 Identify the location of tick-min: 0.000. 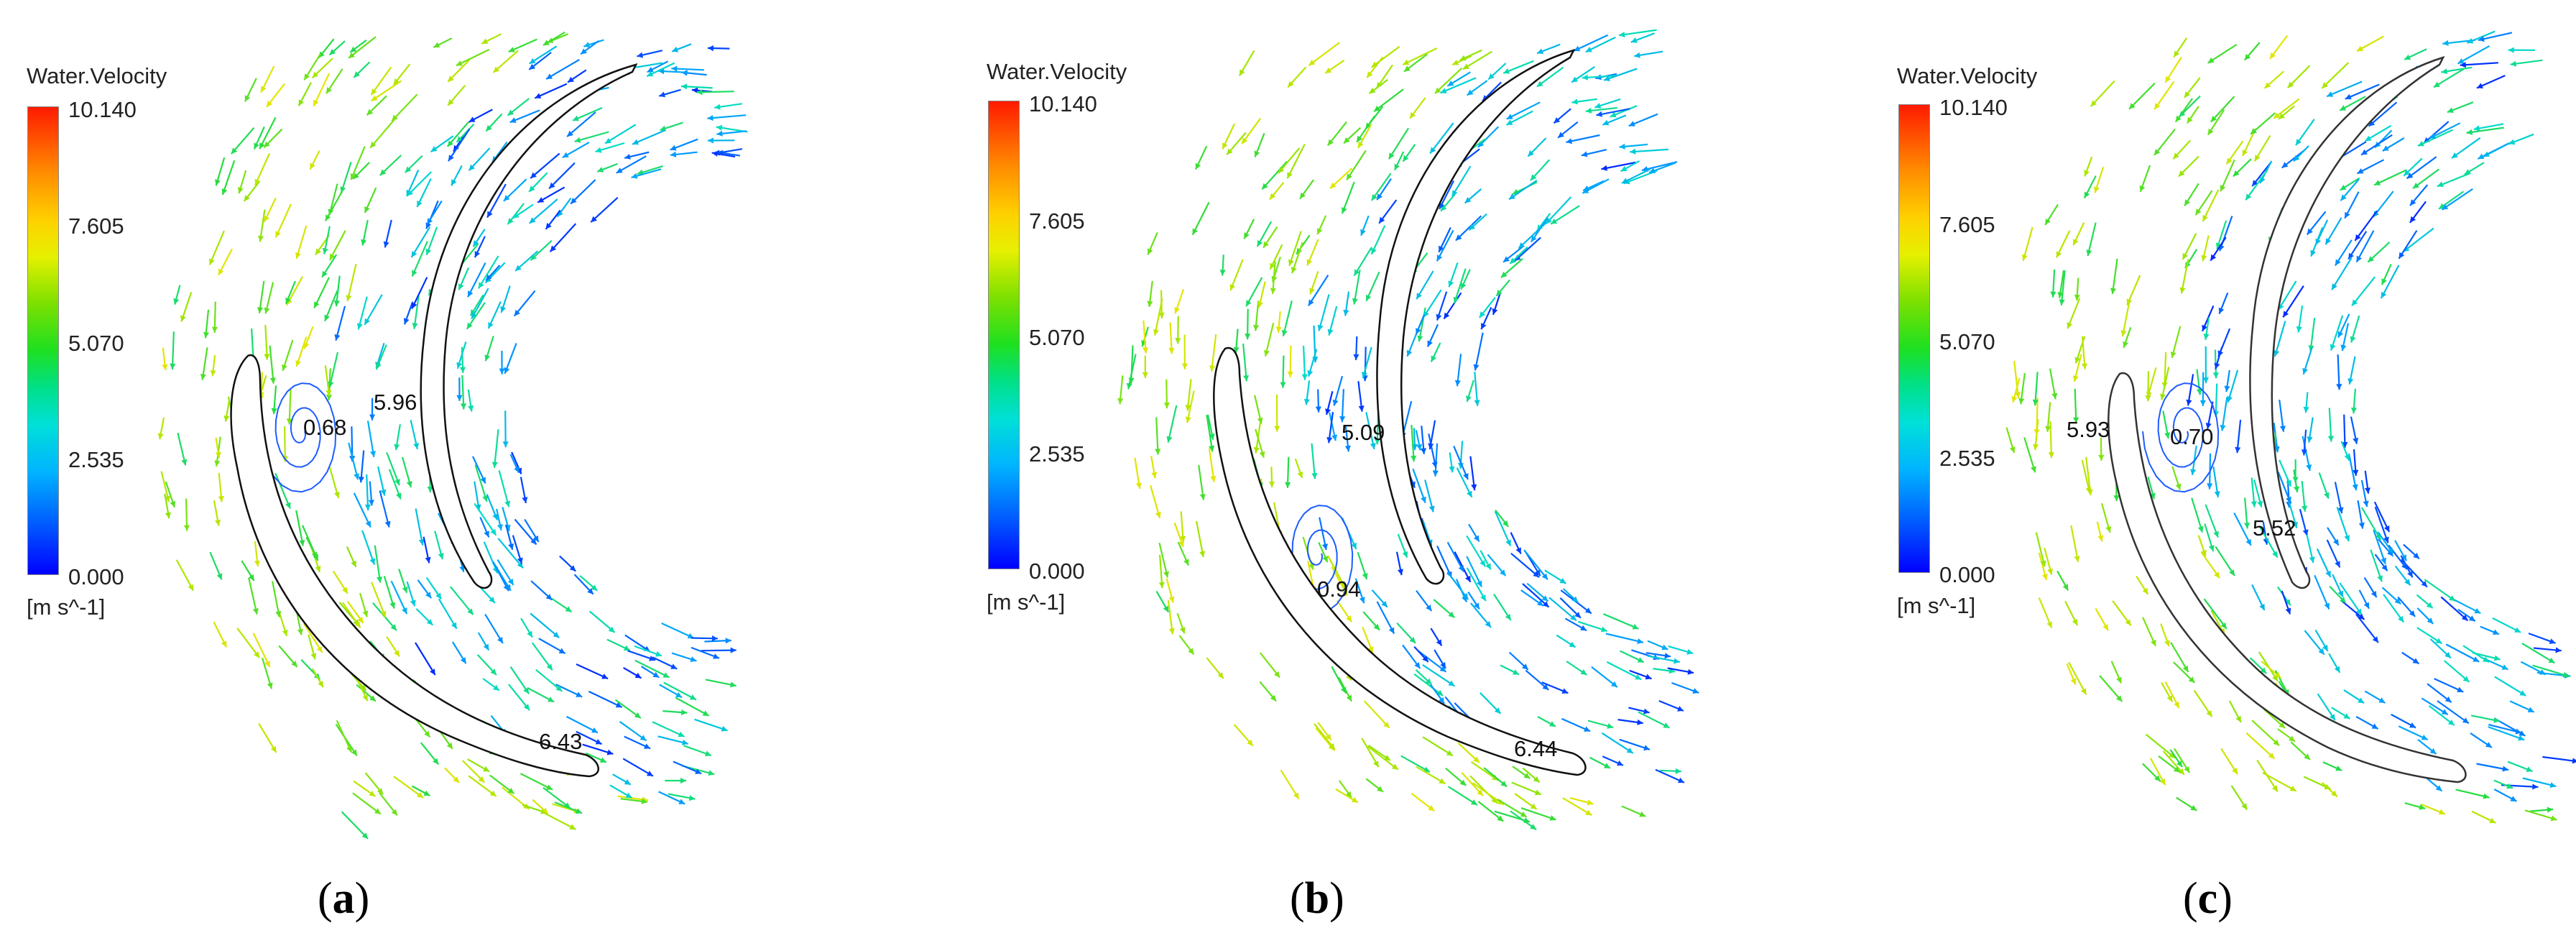
(1057, 571).